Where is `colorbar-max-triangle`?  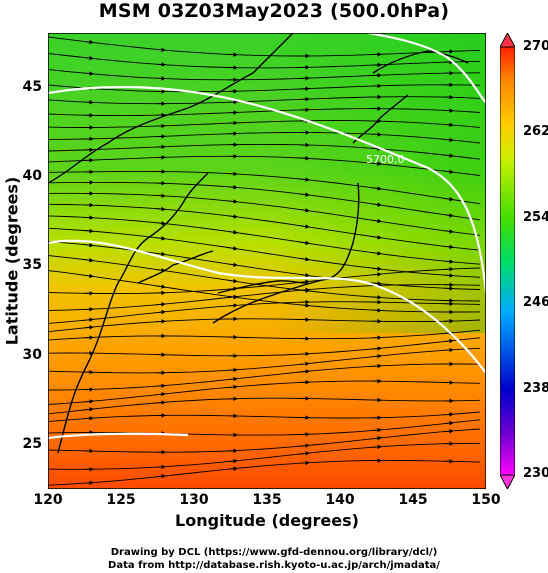 colorbar-max-triangle is located at coordinates (507, 39).